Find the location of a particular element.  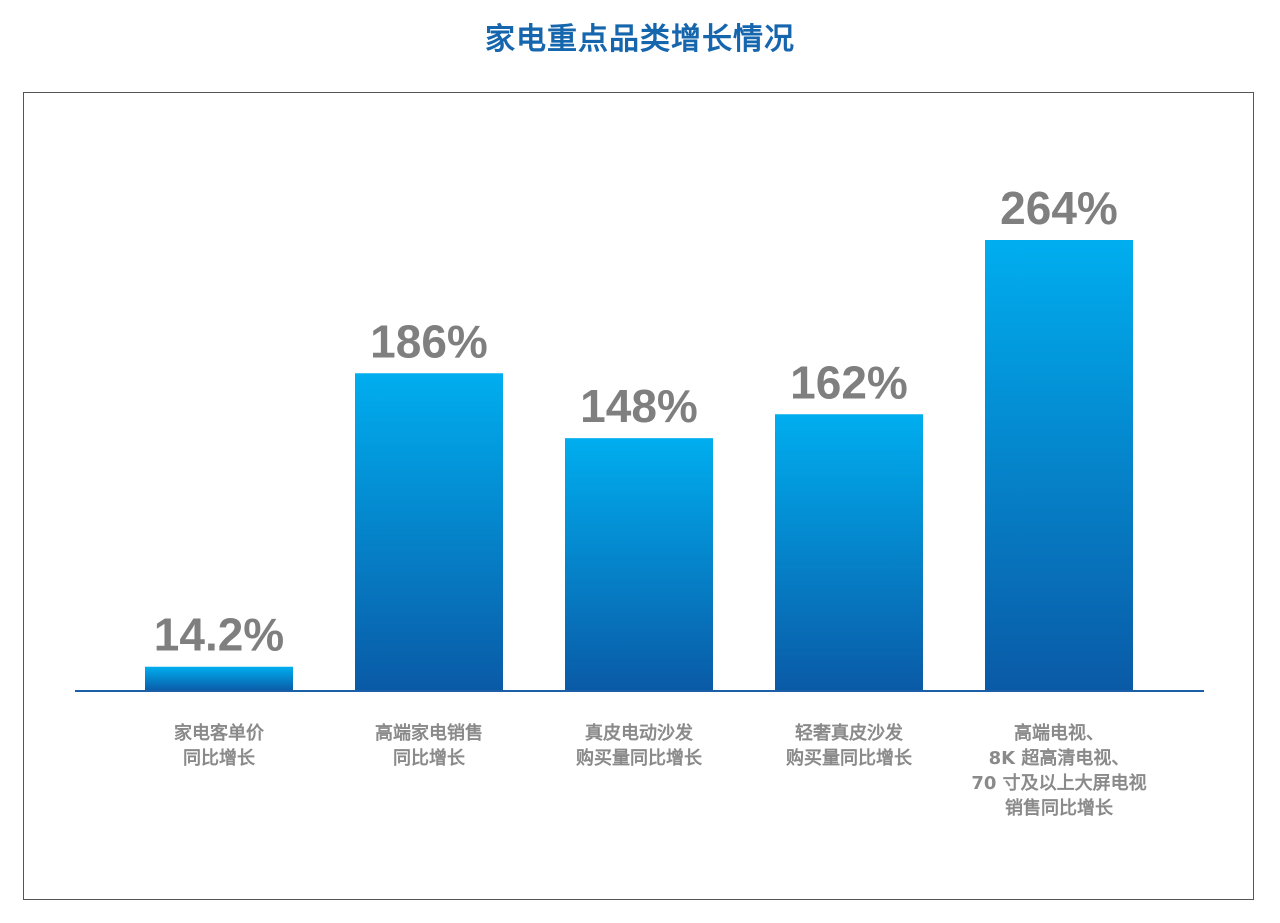

value-label-4: 162% is located at coordinates (849, 382).